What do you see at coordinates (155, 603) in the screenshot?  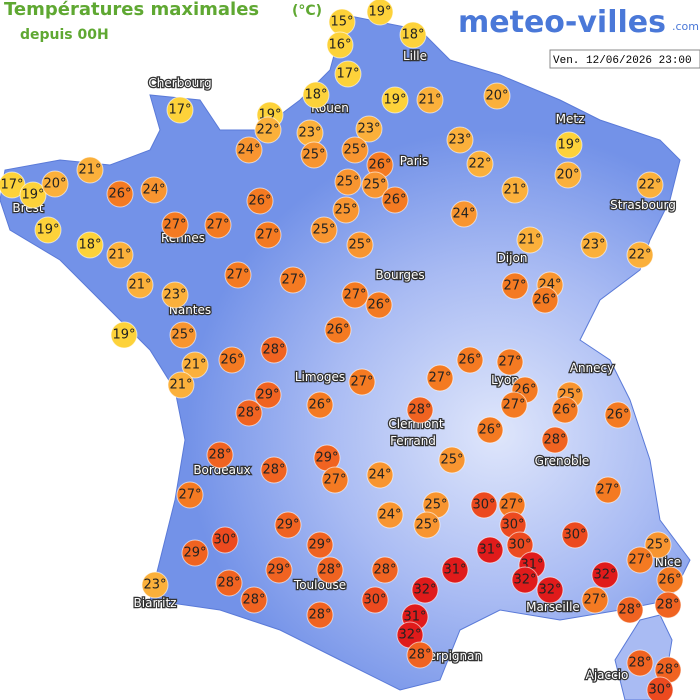 I see `city-label: Biarritz` at bounding box center [155, 603].